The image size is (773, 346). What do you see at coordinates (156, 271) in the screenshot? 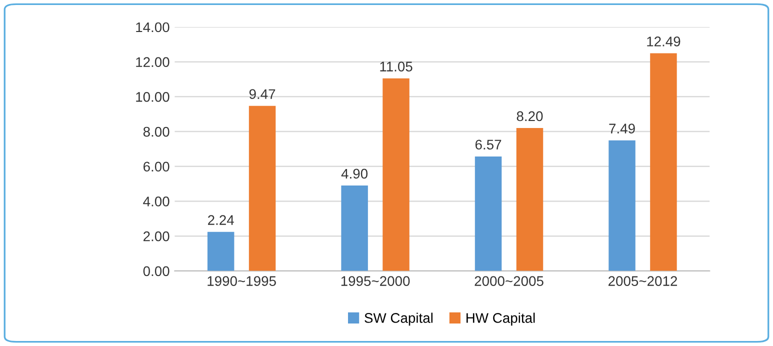
I see `y-tick-label: 0.00` at bounding box center [156, 271].